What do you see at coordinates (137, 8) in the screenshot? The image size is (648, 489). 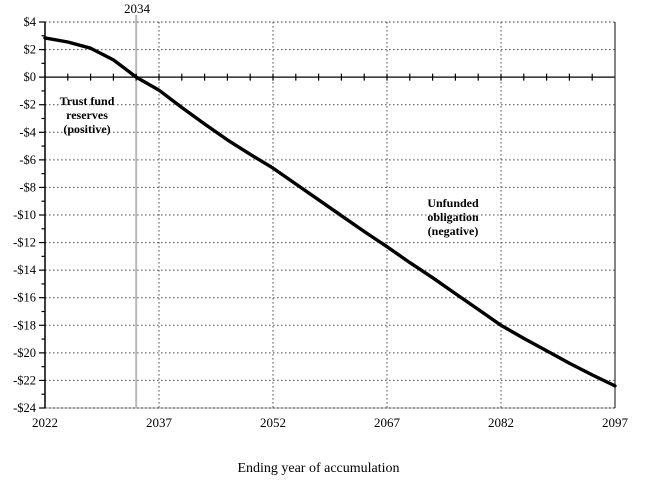 I see `depletion-year-label: 2034` at bounding box center [137, 8].